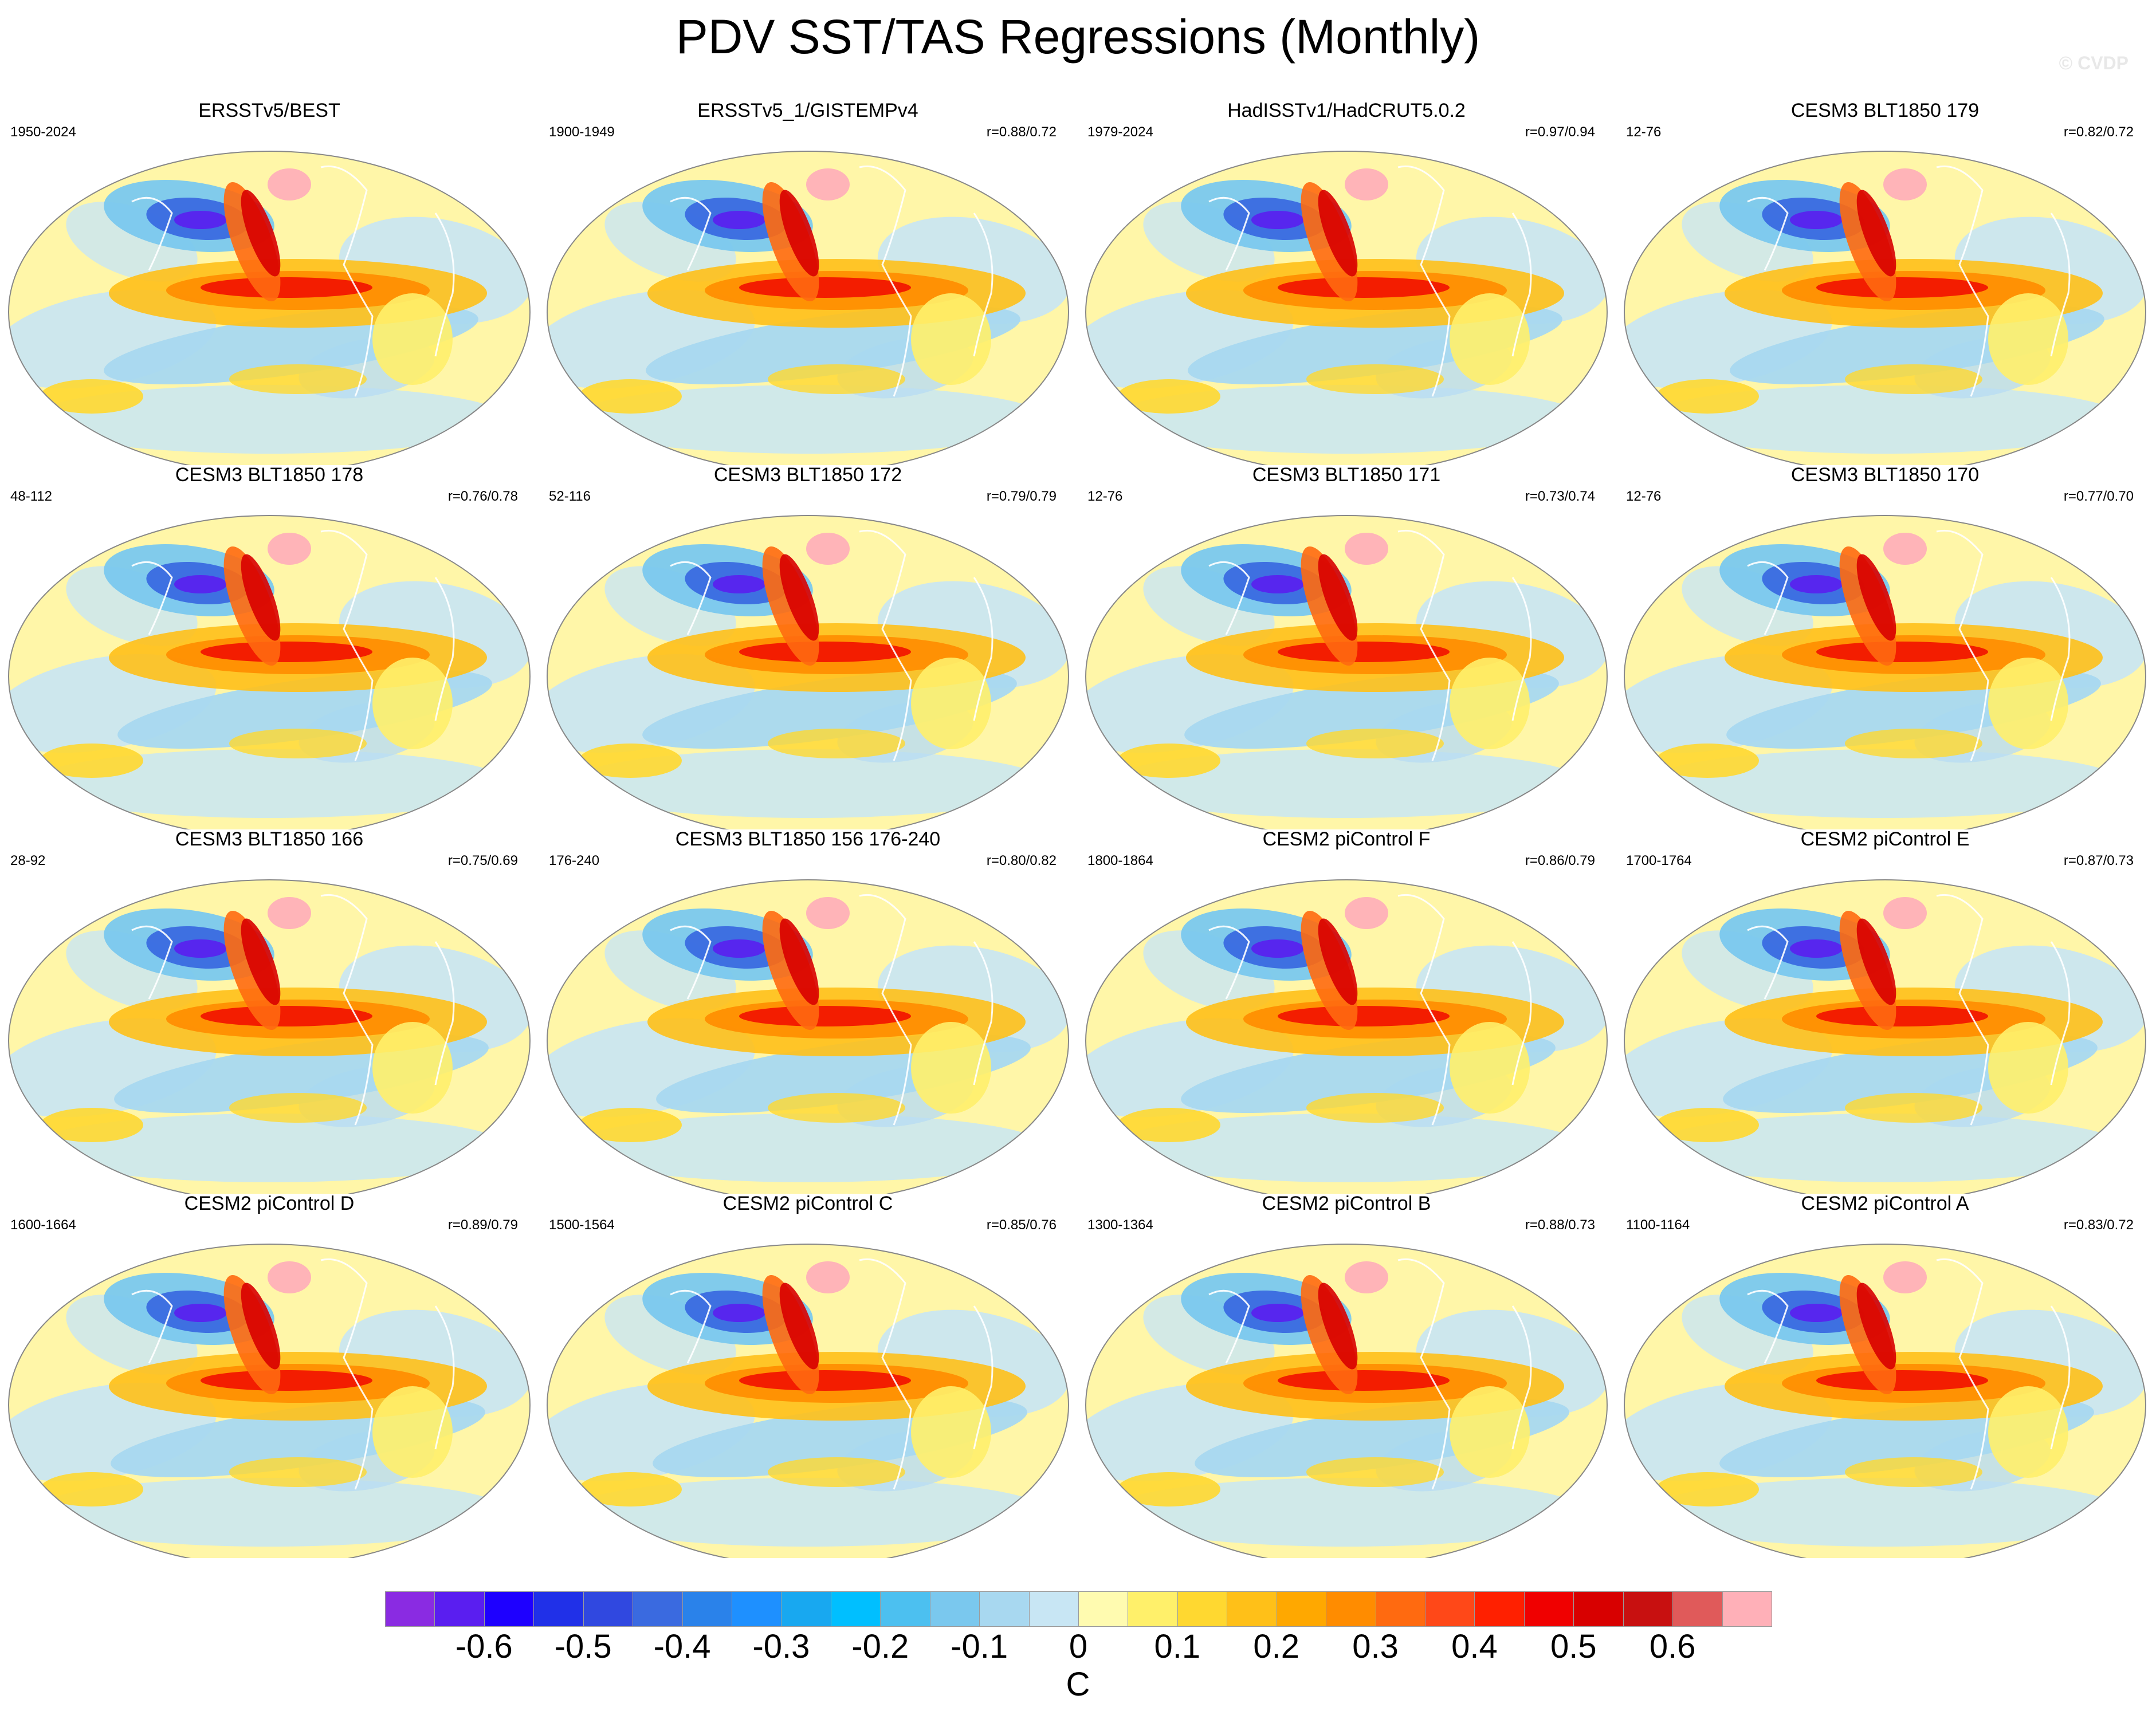  I want to click on panel-correlation: r=0.88/0.72, so click(1021, 132).